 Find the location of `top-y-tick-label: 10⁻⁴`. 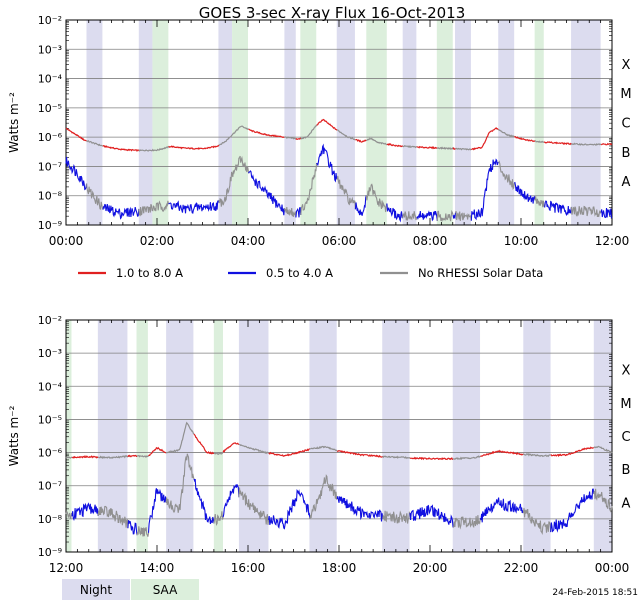

top-y-tick-label: 10⁻⁴ is located at coordinates (50, 79).